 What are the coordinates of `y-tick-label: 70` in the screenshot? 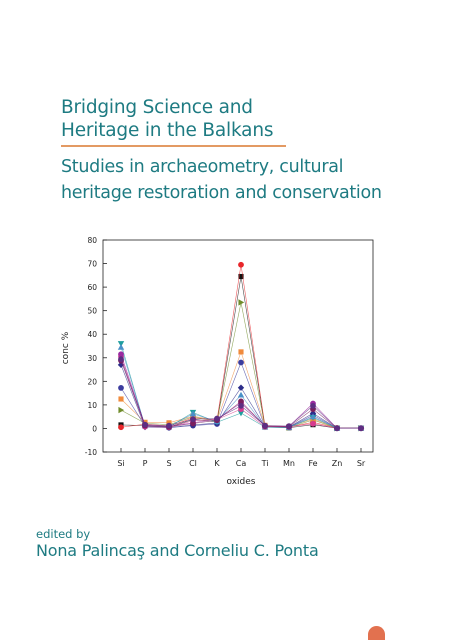 It's located at (92, 264).